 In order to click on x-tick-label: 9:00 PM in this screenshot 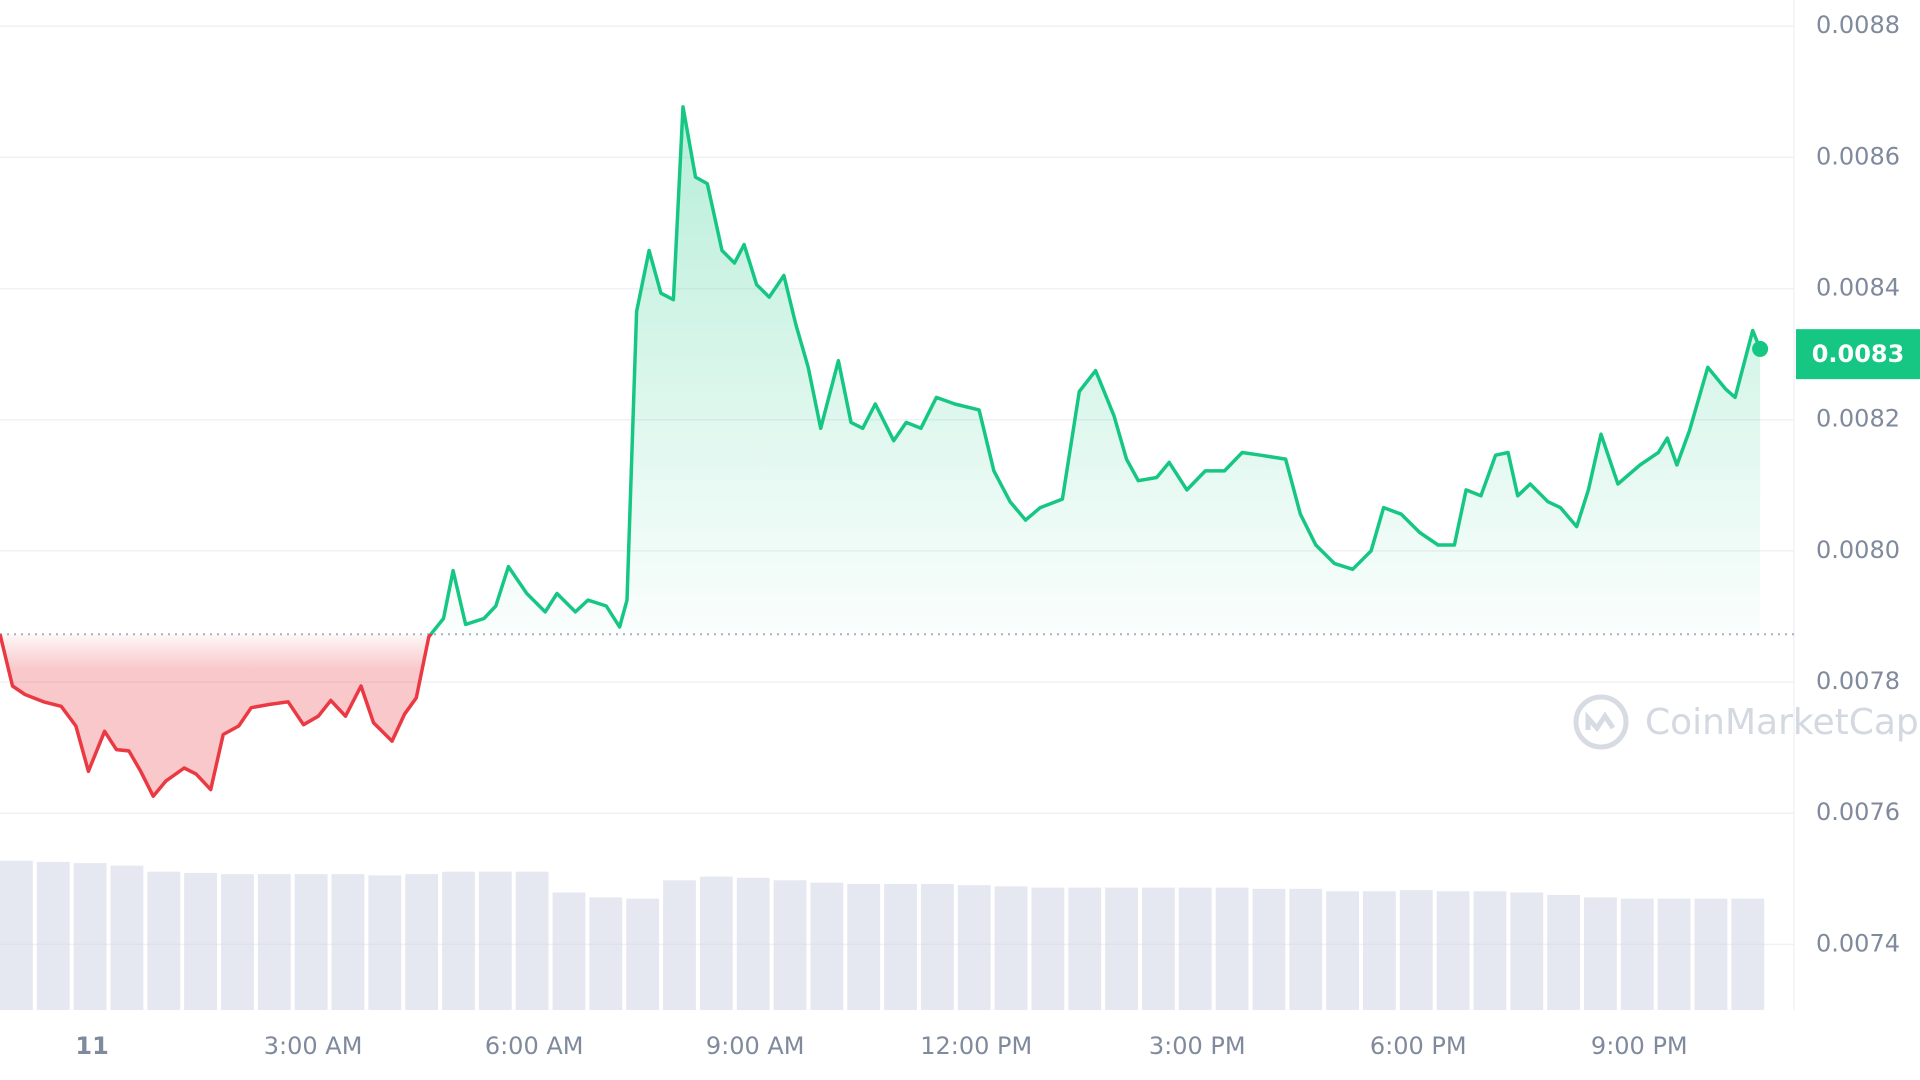, I will do `click(1639, 1046)`.